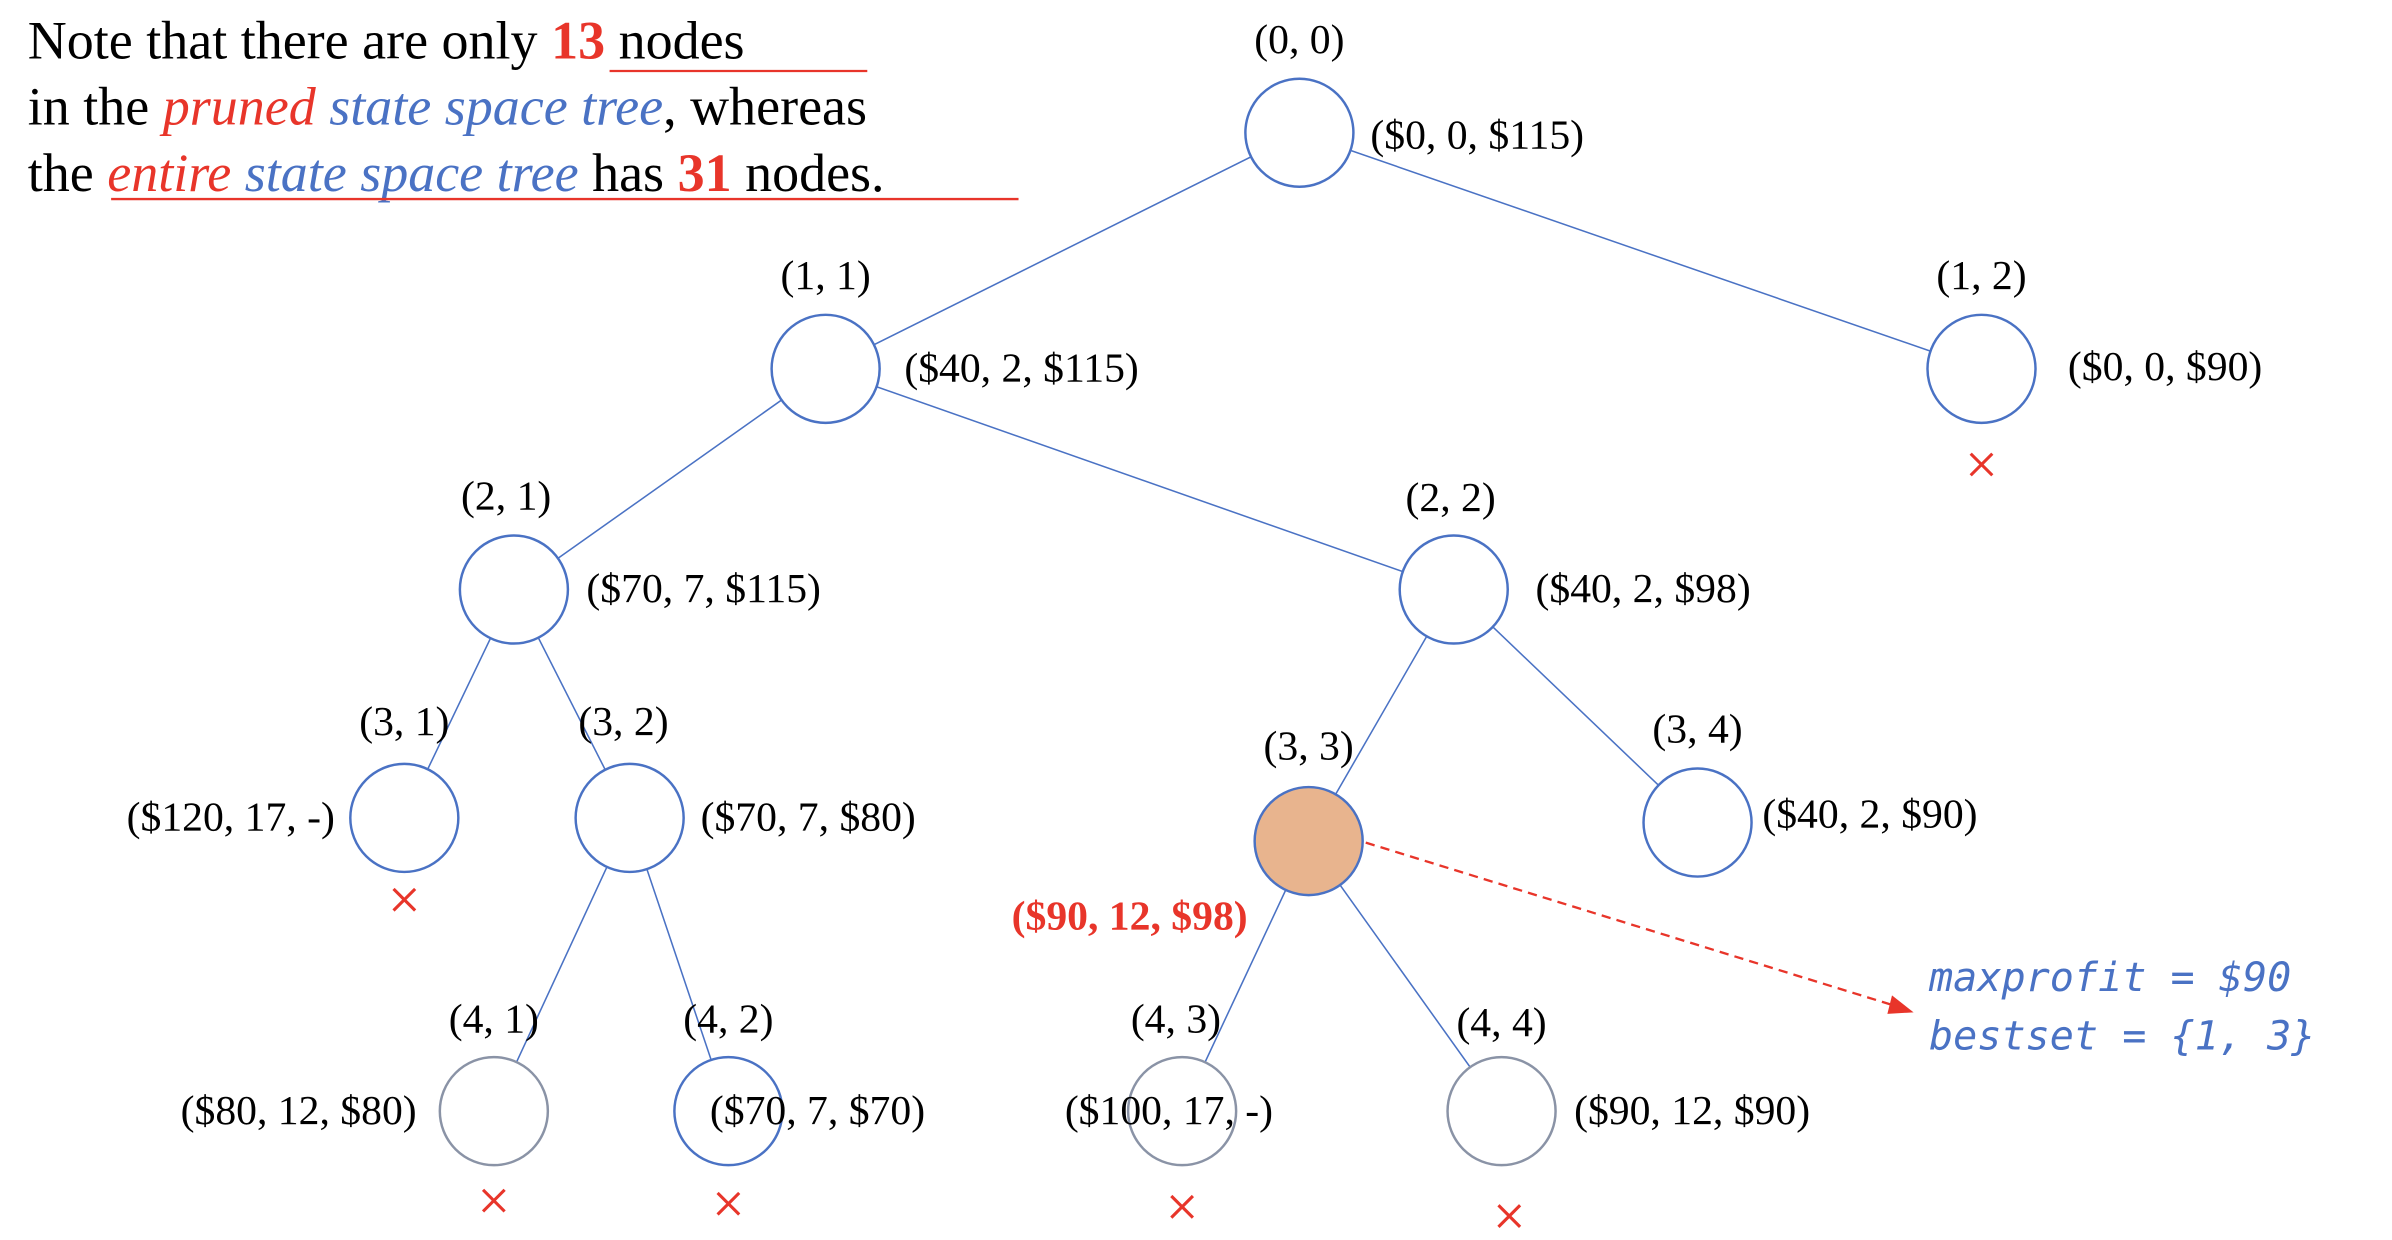 This screenshot has width=2392, height=1240. Describe the element at coordinates (1477, 135) in the screenshot. I see `node-info: ($0, 0, $115)` at that location.